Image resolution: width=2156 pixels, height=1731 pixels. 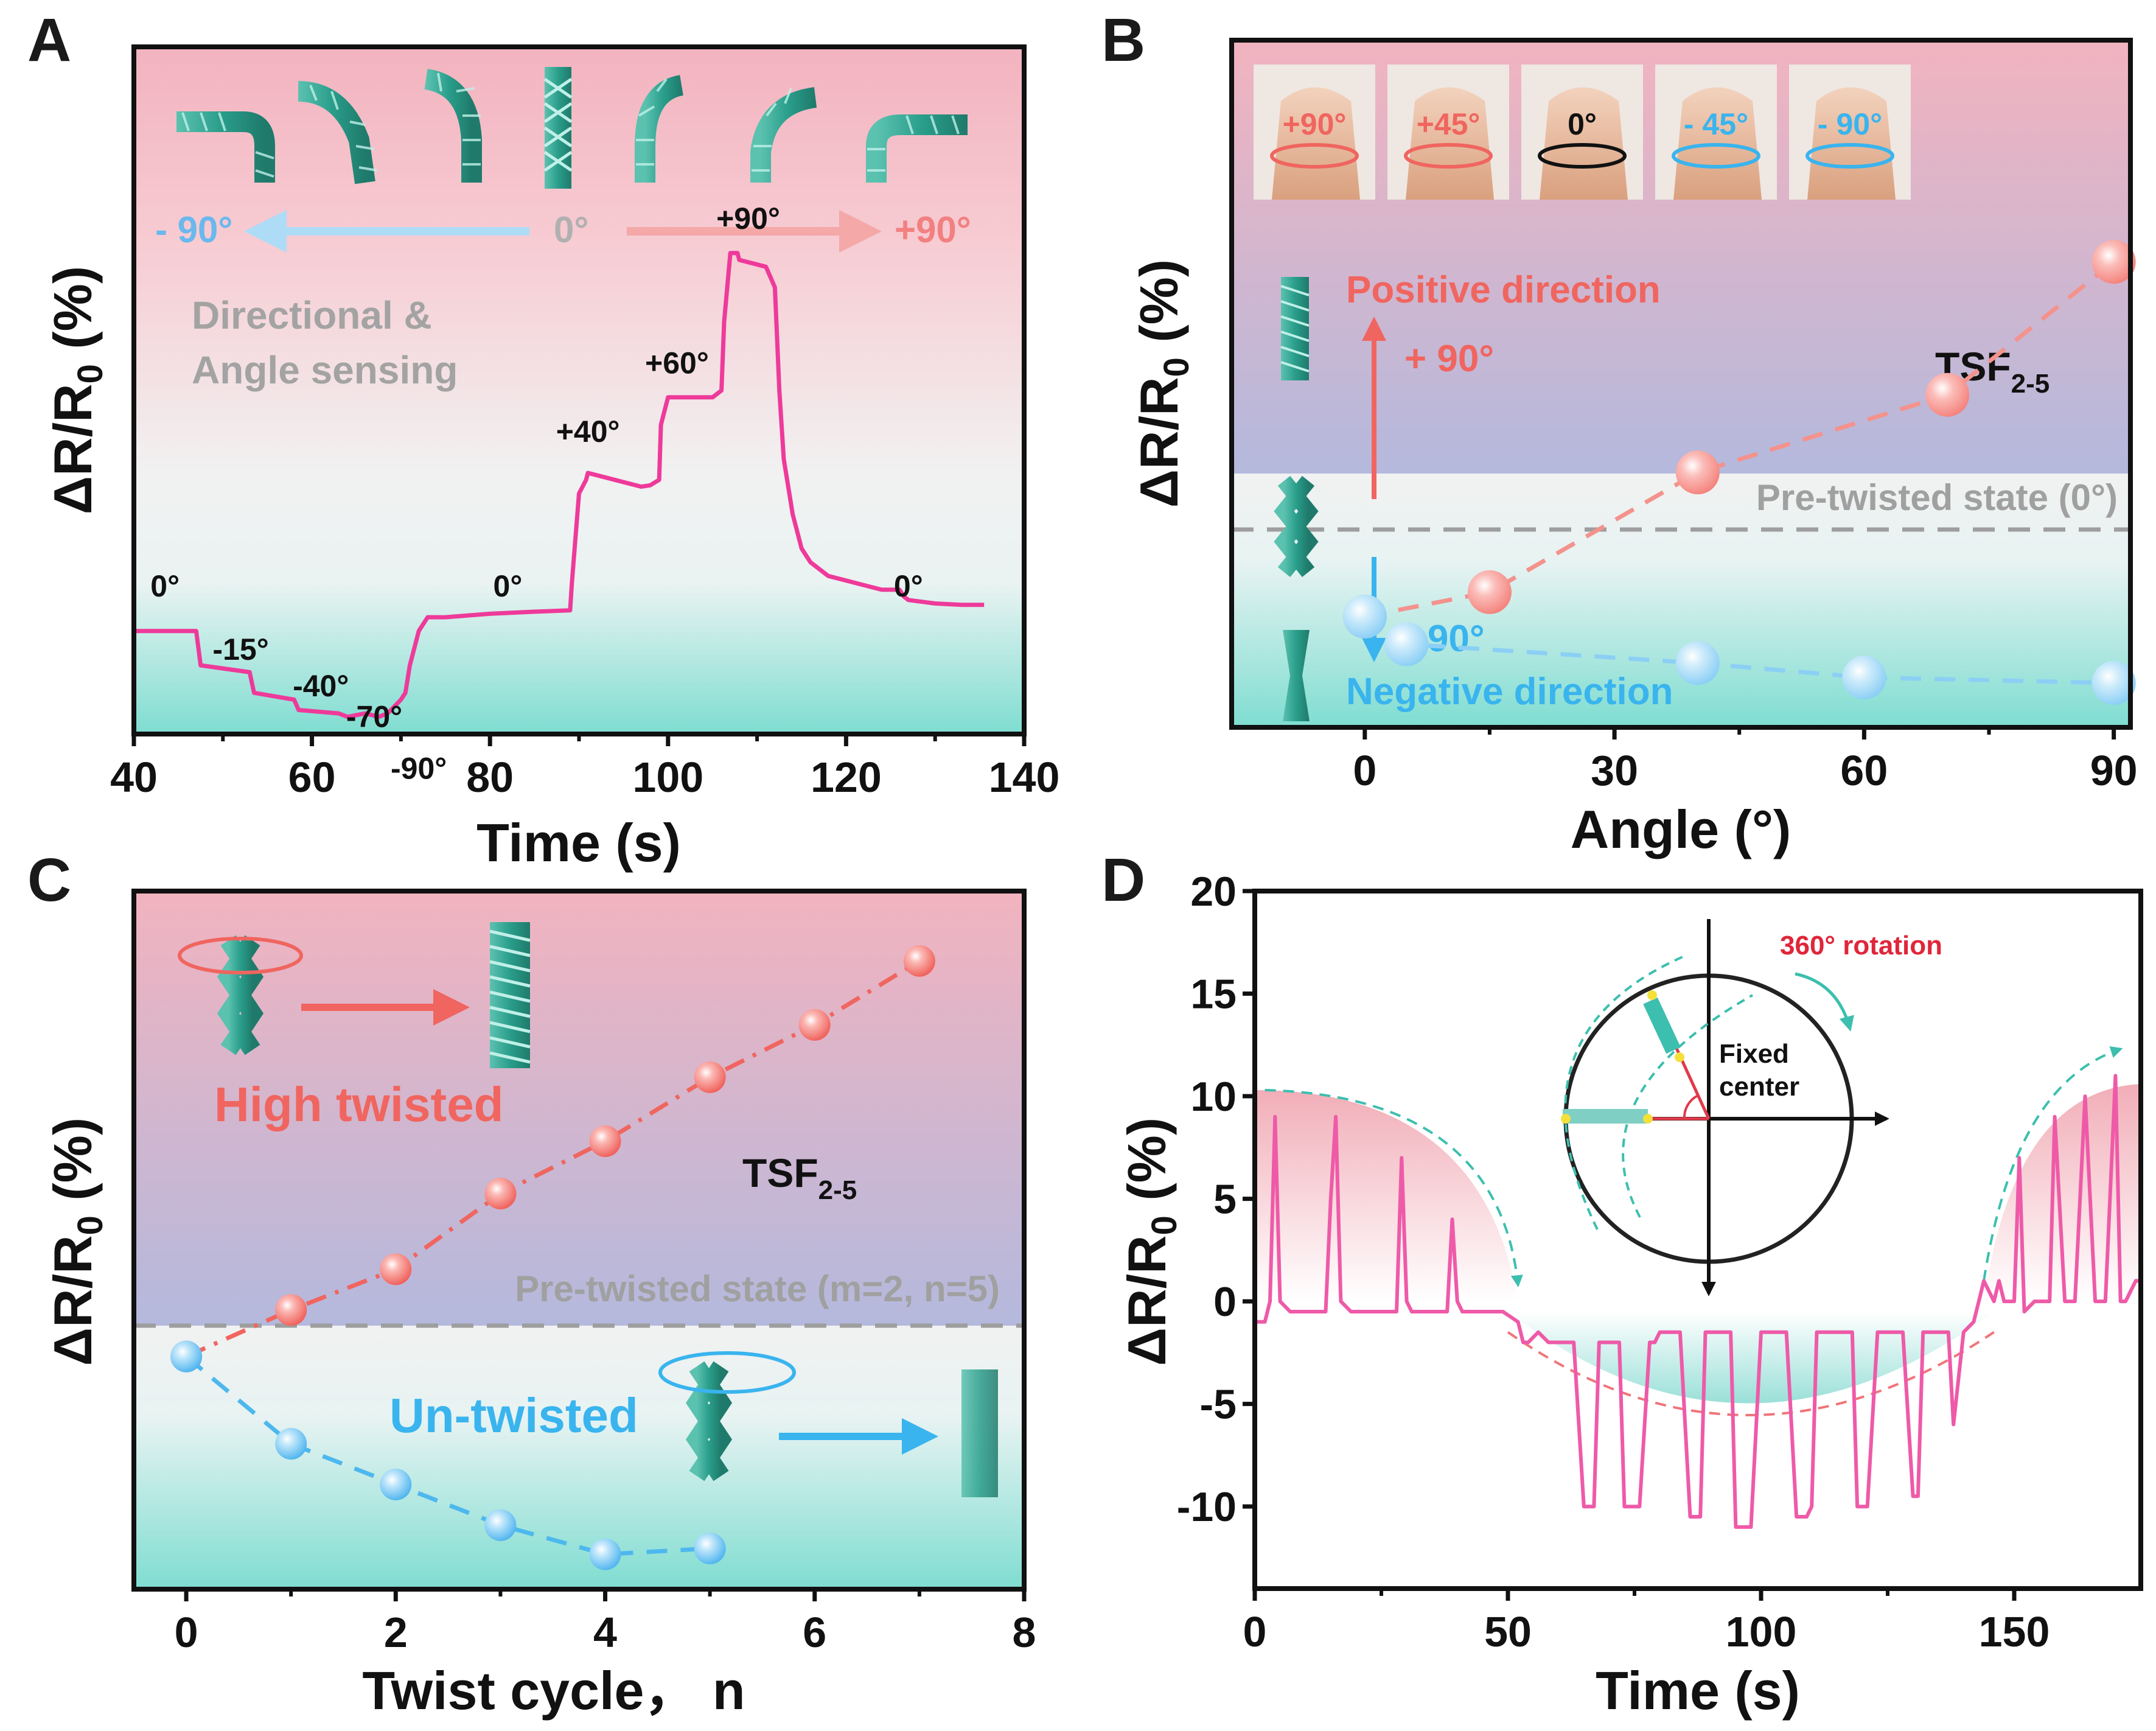 What do you see at coordinates (1297, 675) in the screenshot?
I see `untwisted-fiber-icon` at bounding box center [1297, 675].